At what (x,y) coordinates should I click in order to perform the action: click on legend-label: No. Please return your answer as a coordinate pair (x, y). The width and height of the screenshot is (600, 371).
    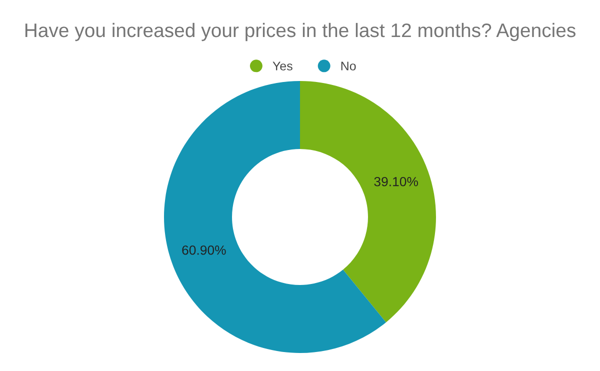
    Looking at the image, I should click on (348, 66).